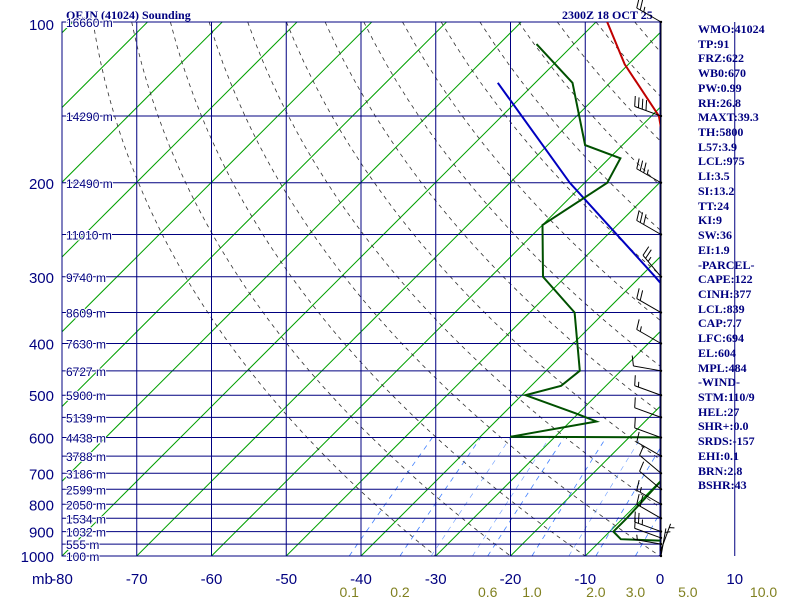 The width and height of the screenshot is (800, 600). Describe the element at coordinates (721, 338) in the screenshot. I see `index-item: LFC:694` at that location.